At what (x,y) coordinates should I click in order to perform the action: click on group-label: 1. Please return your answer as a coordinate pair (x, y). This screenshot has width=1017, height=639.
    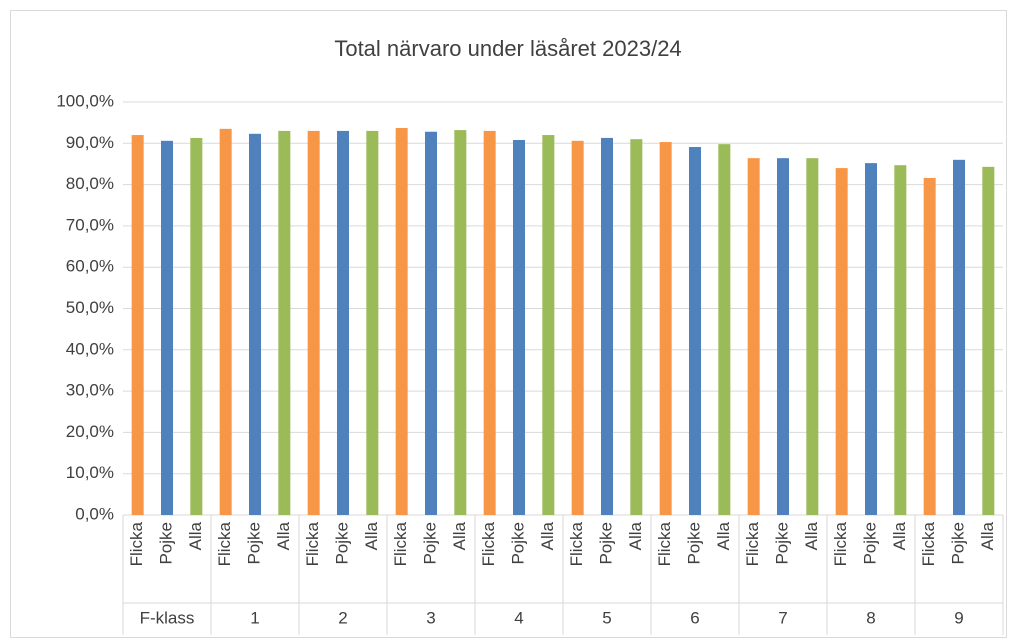
    Looking at the image, I should click on (254, 617).